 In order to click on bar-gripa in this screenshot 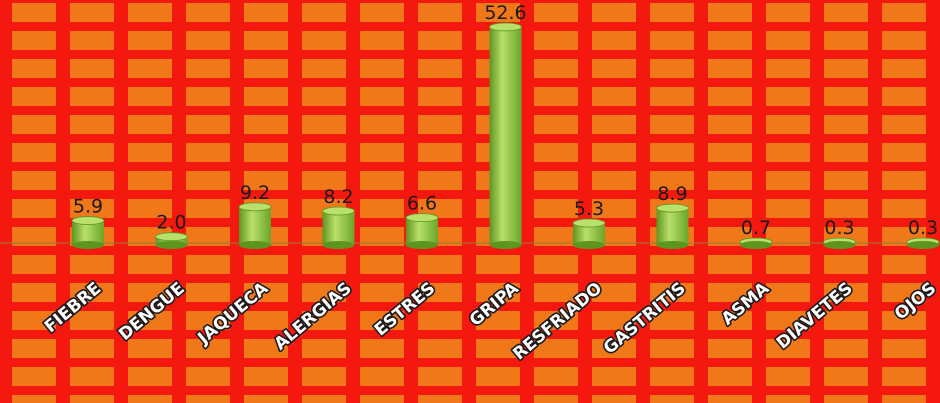, I will do `click(505, 135)`.